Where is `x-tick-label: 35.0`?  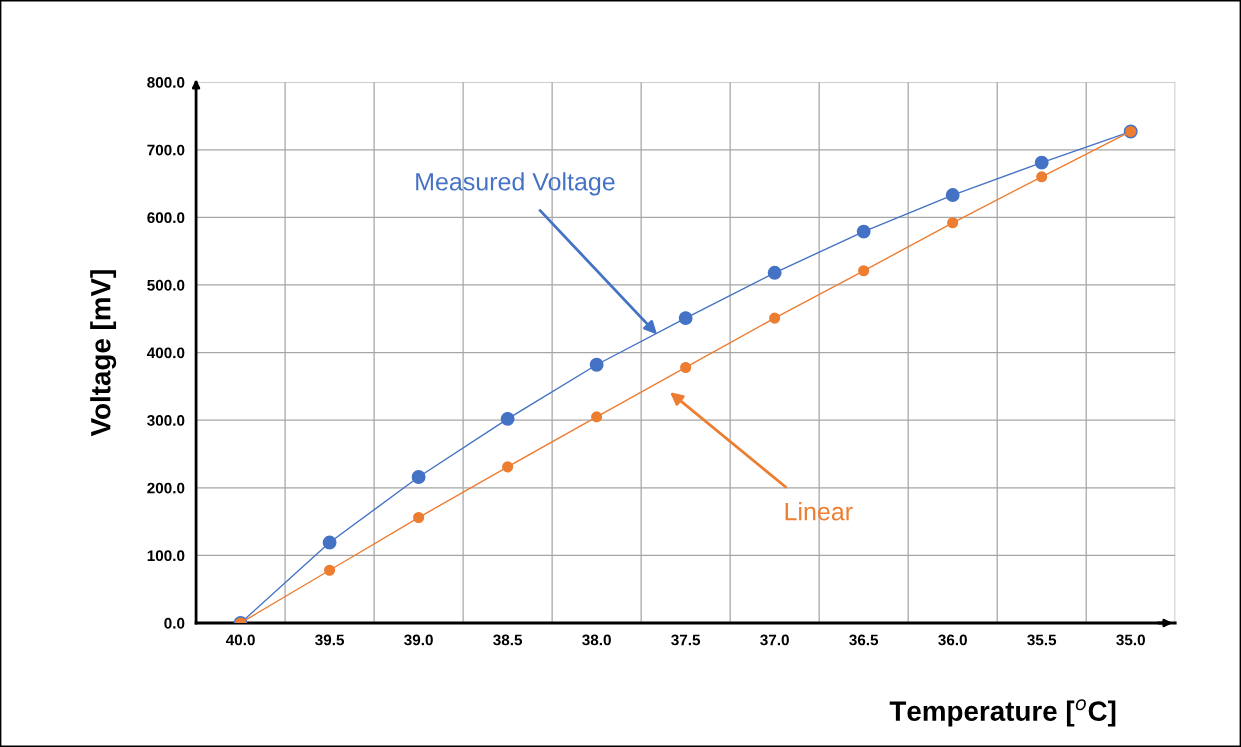
x-tick-label: 35.0 is located at coordinates (1130, 640).